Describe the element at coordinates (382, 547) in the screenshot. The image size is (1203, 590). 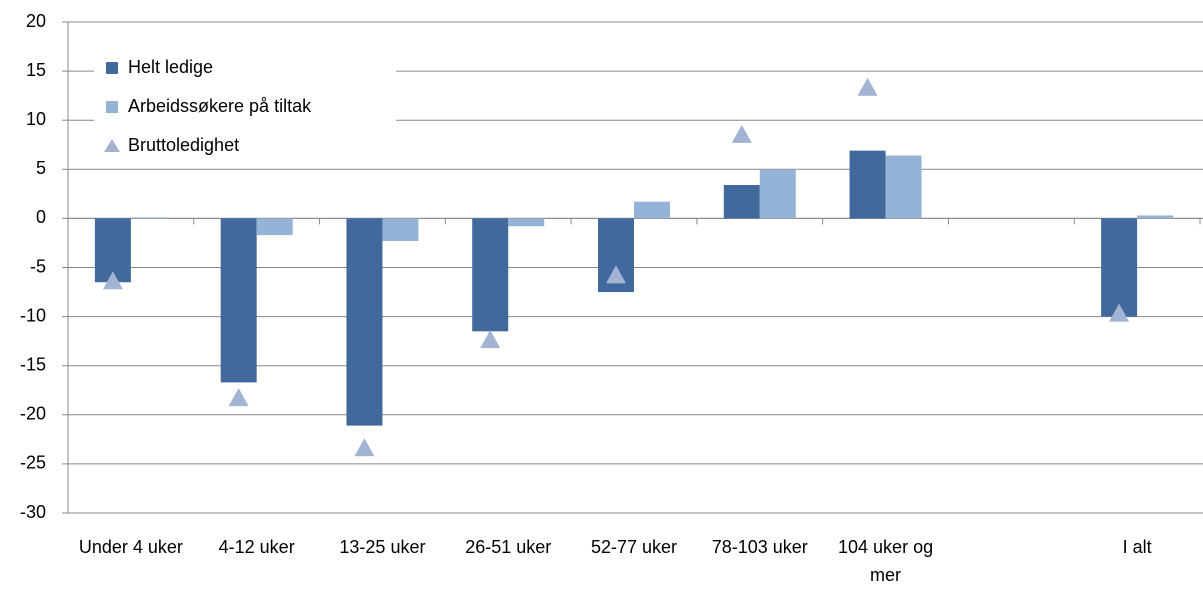
I see `x-tick-label: 13-25 uker` at that location.